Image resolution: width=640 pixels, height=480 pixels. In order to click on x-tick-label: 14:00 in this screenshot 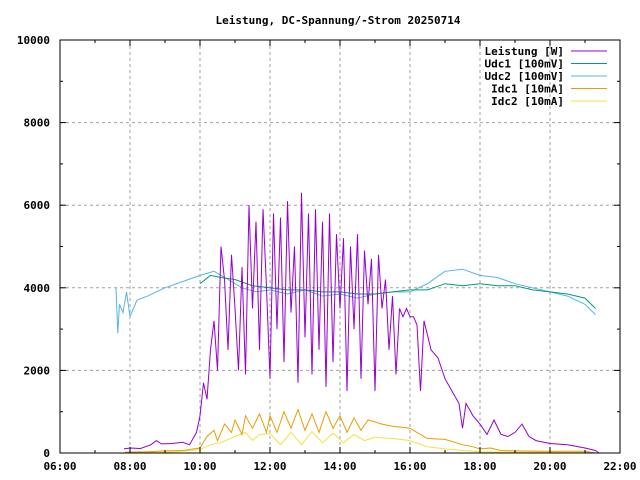, I will do `click(339, 466)`.